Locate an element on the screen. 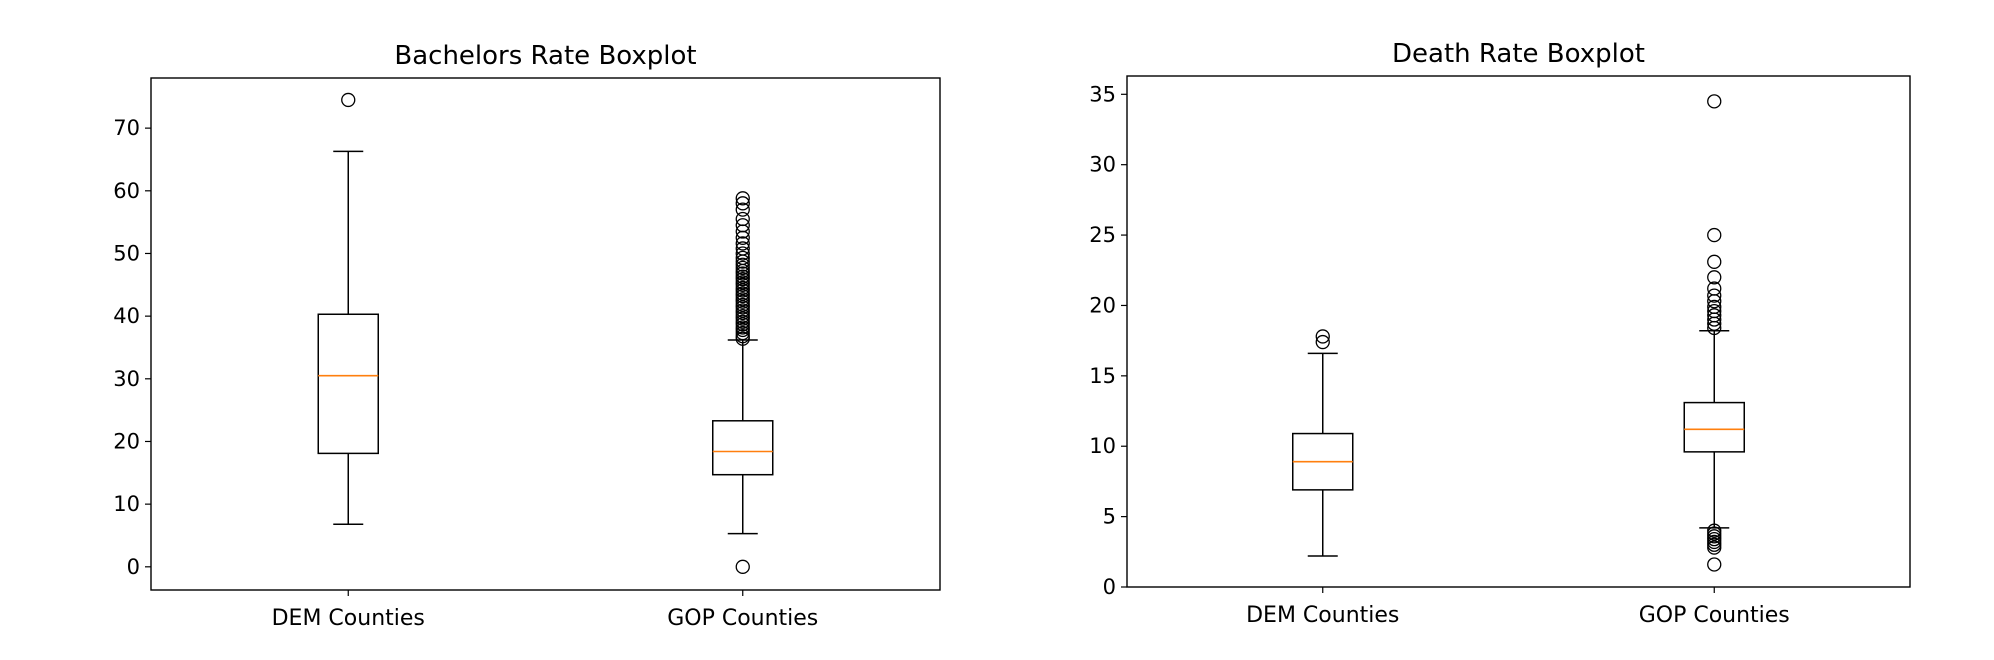  y-tick-label: 15 is located at coordinates (1102, 376).